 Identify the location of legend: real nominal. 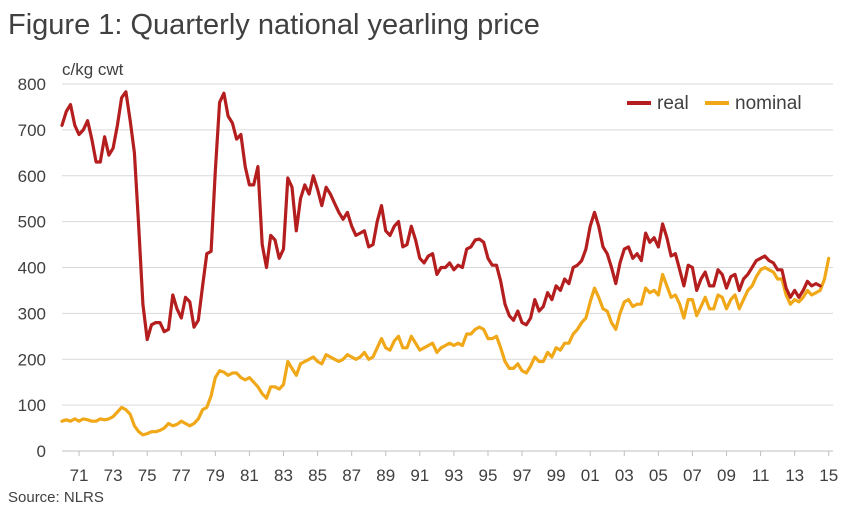
(714, 103).